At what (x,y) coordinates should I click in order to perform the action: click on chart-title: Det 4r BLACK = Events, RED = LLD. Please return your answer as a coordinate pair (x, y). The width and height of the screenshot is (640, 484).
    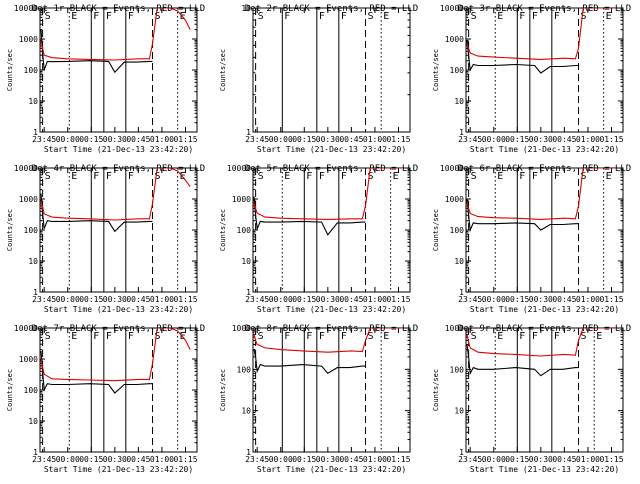
    Looking at the image, I should click on (118, 169).